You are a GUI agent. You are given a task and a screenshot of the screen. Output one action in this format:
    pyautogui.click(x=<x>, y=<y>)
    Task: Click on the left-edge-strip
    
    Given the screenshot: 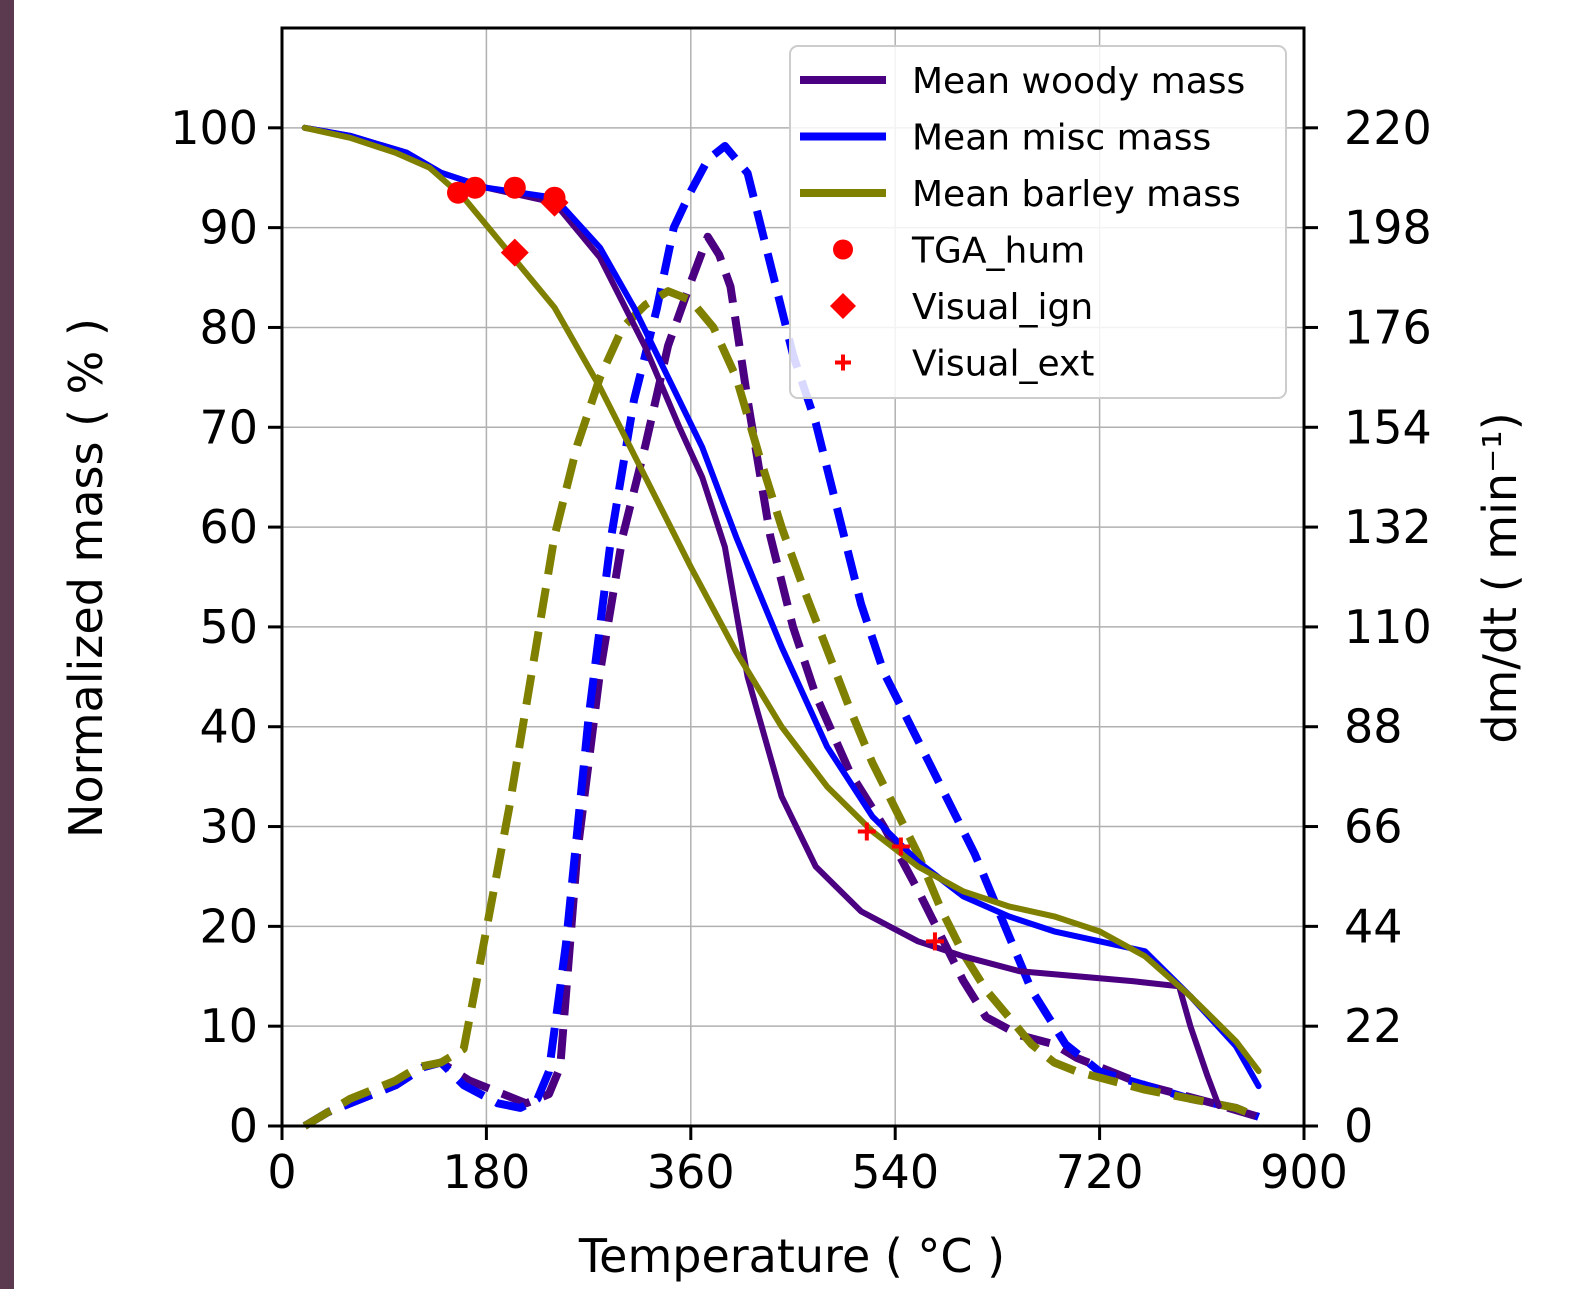 What is the action you would take?
    pyautogui.click(x=7, y=644)
    